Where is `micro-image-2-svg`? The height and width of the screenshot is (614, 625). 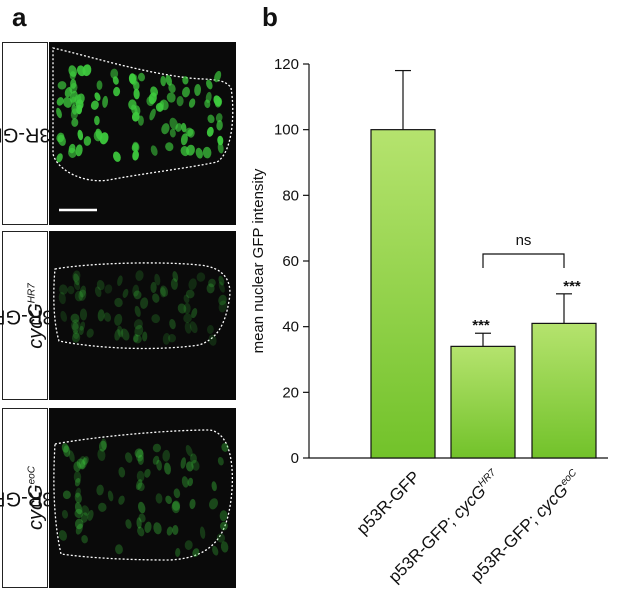 micro-image-2-svg is located at coordinates (142, 306).